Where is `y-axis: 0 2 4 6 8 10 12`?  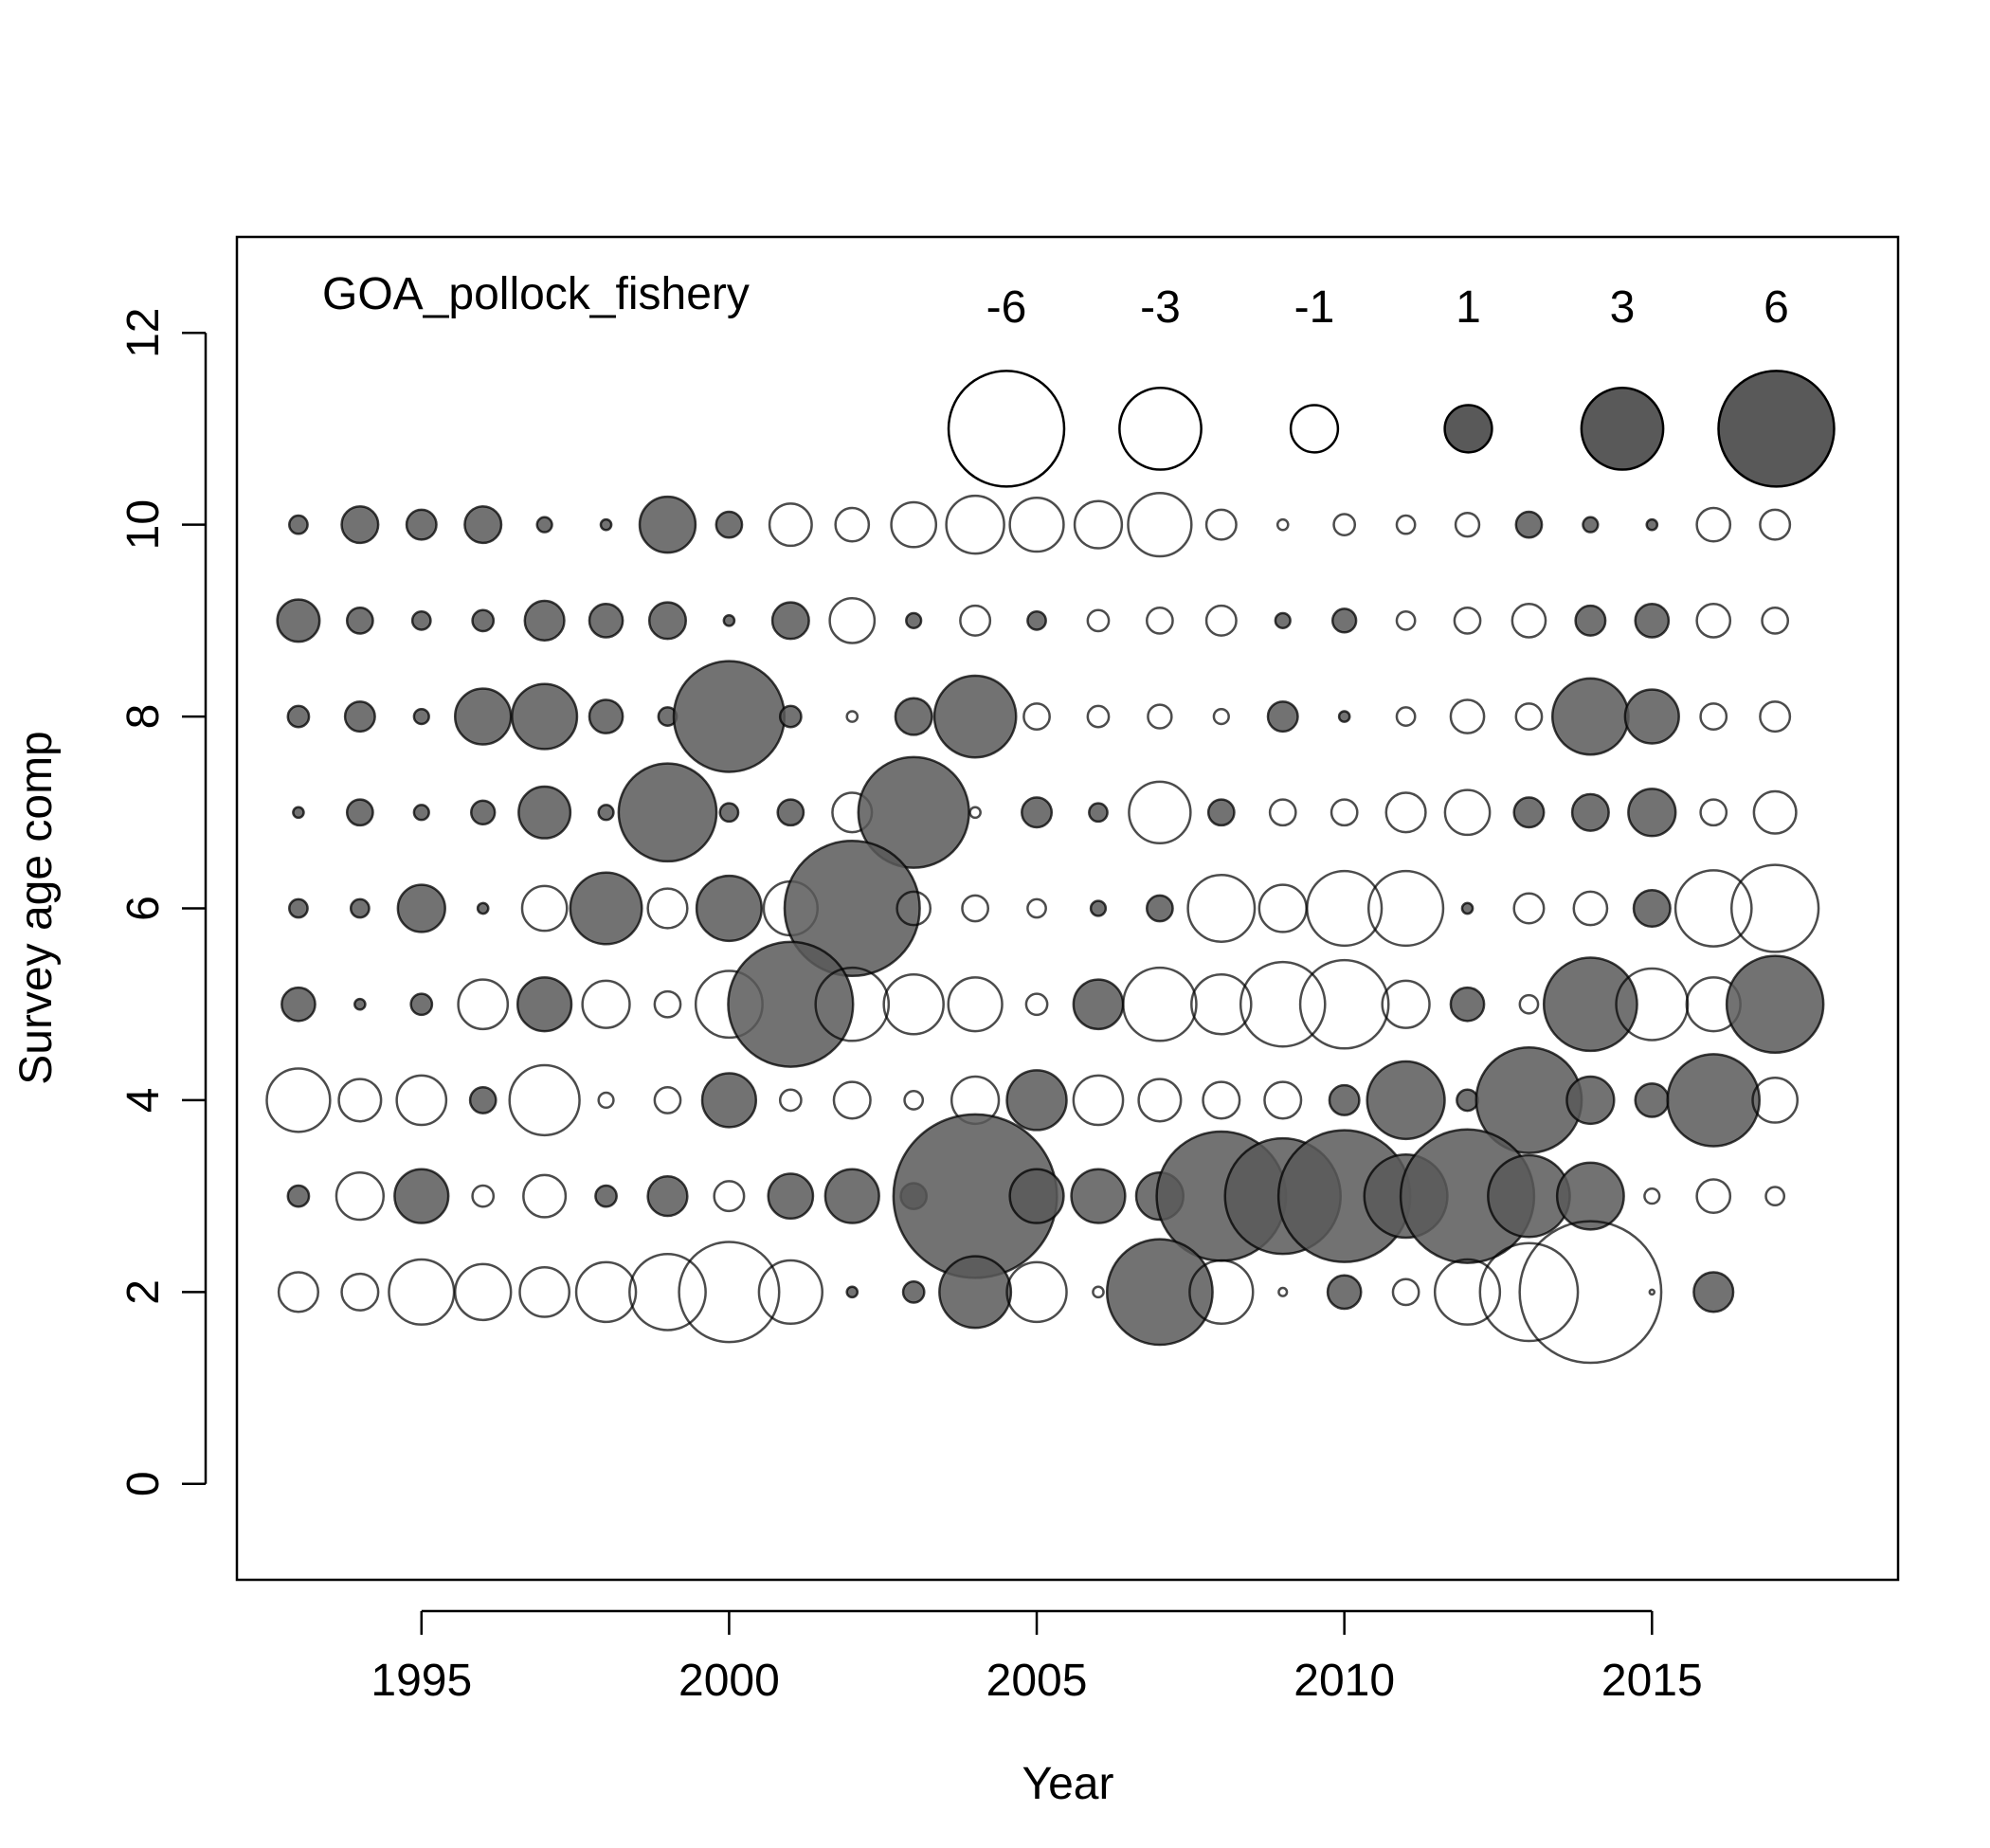
y-axis: 0 2 4 6 8 10 12 is located at coordinates (163, 902).